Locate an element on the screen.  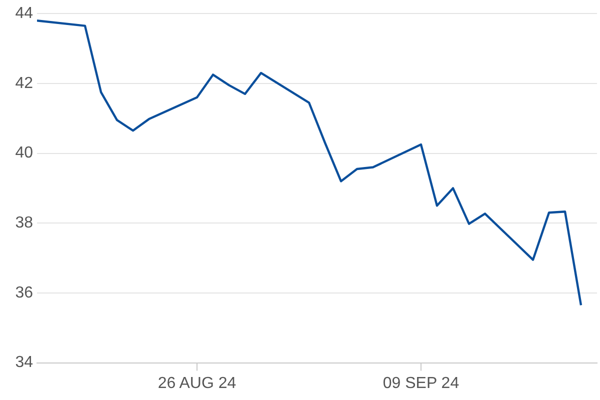
y-tick-label: 44 is located at coordinates (24, 13).